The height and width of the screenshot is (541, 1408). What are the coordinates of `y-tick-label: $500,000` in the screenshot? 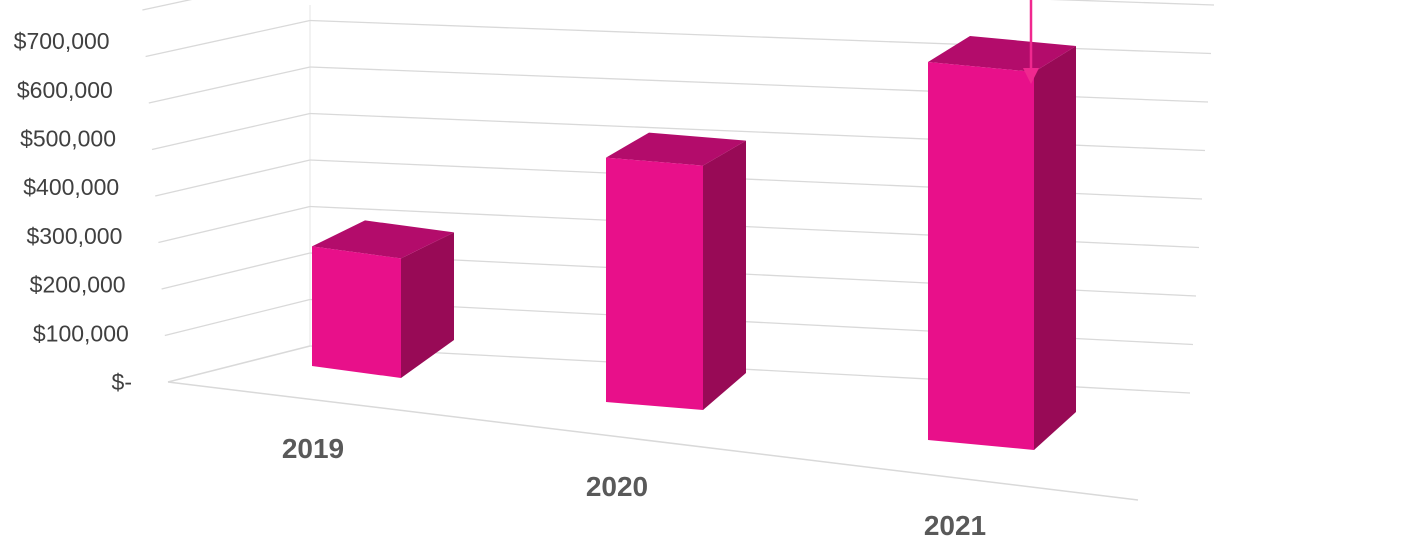 It's located at (68, 139).